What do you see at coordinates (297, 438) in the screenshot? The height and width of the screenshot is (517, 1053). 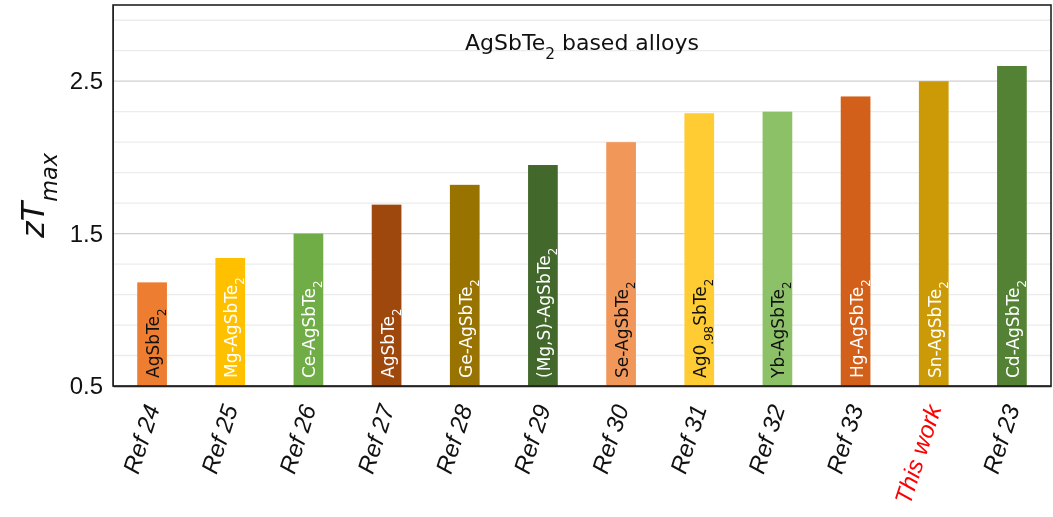 I see `x-tick-label: Ref 26` at bounding box center [297, 438].